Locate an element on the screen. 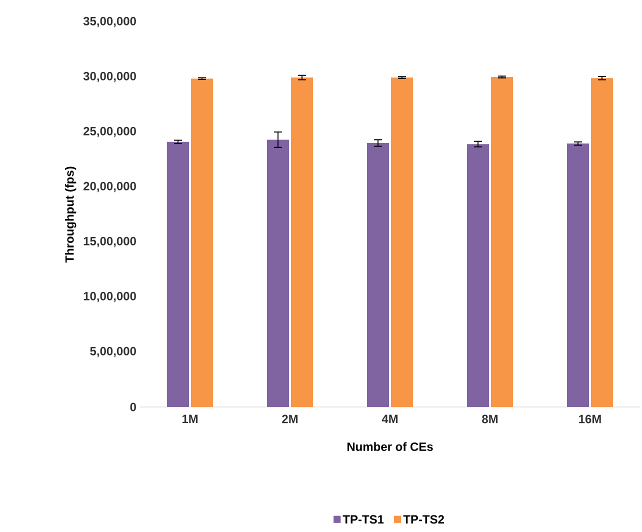 The width and height of the screenshot is (642, 532). y-tick-label: 15,00,000 is located at coordinates (110, 242).